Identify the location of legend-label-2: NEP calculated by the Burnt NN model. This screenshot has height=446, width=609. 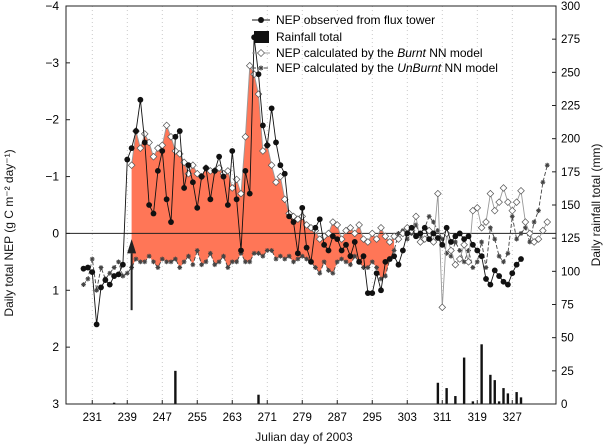
(379, 53).